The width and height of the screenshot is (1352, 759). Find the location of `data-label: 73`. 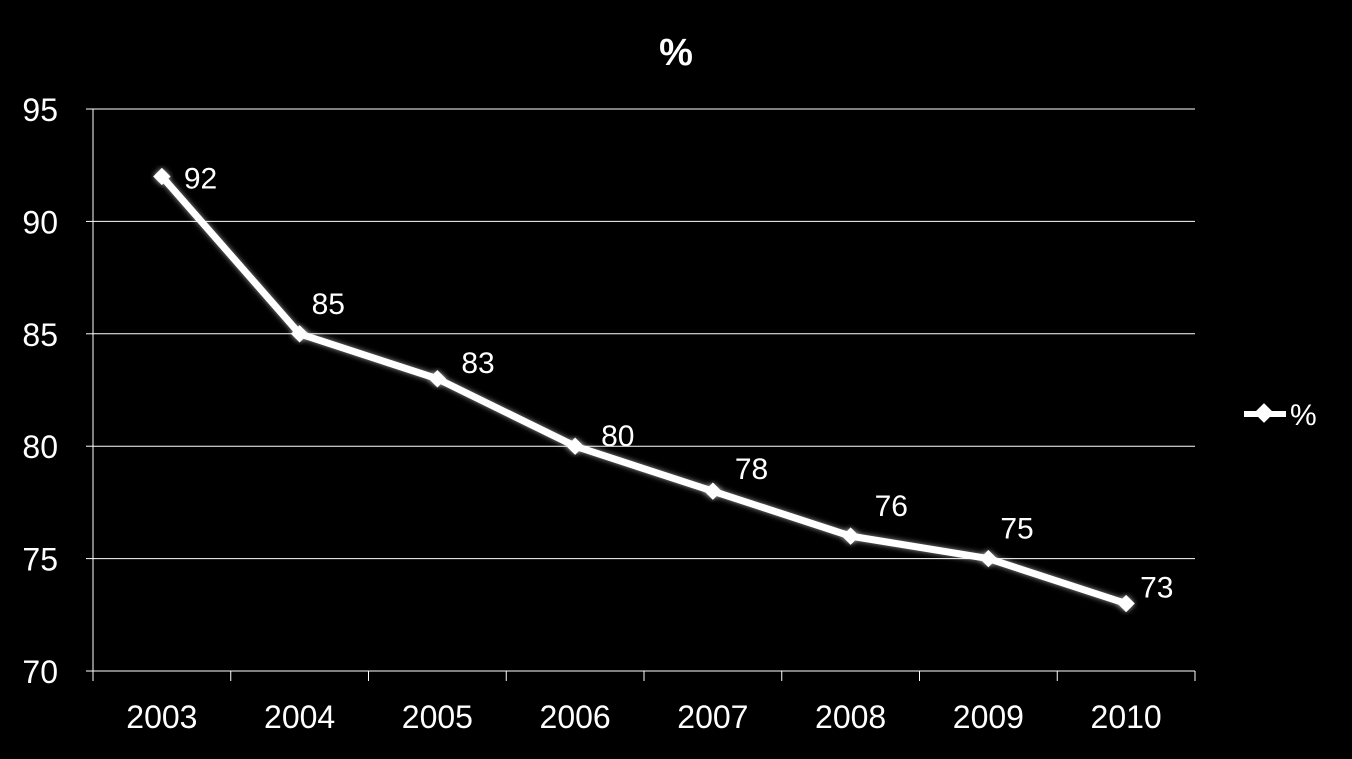

data-label: 73 is located at coordinates (1156, 588).